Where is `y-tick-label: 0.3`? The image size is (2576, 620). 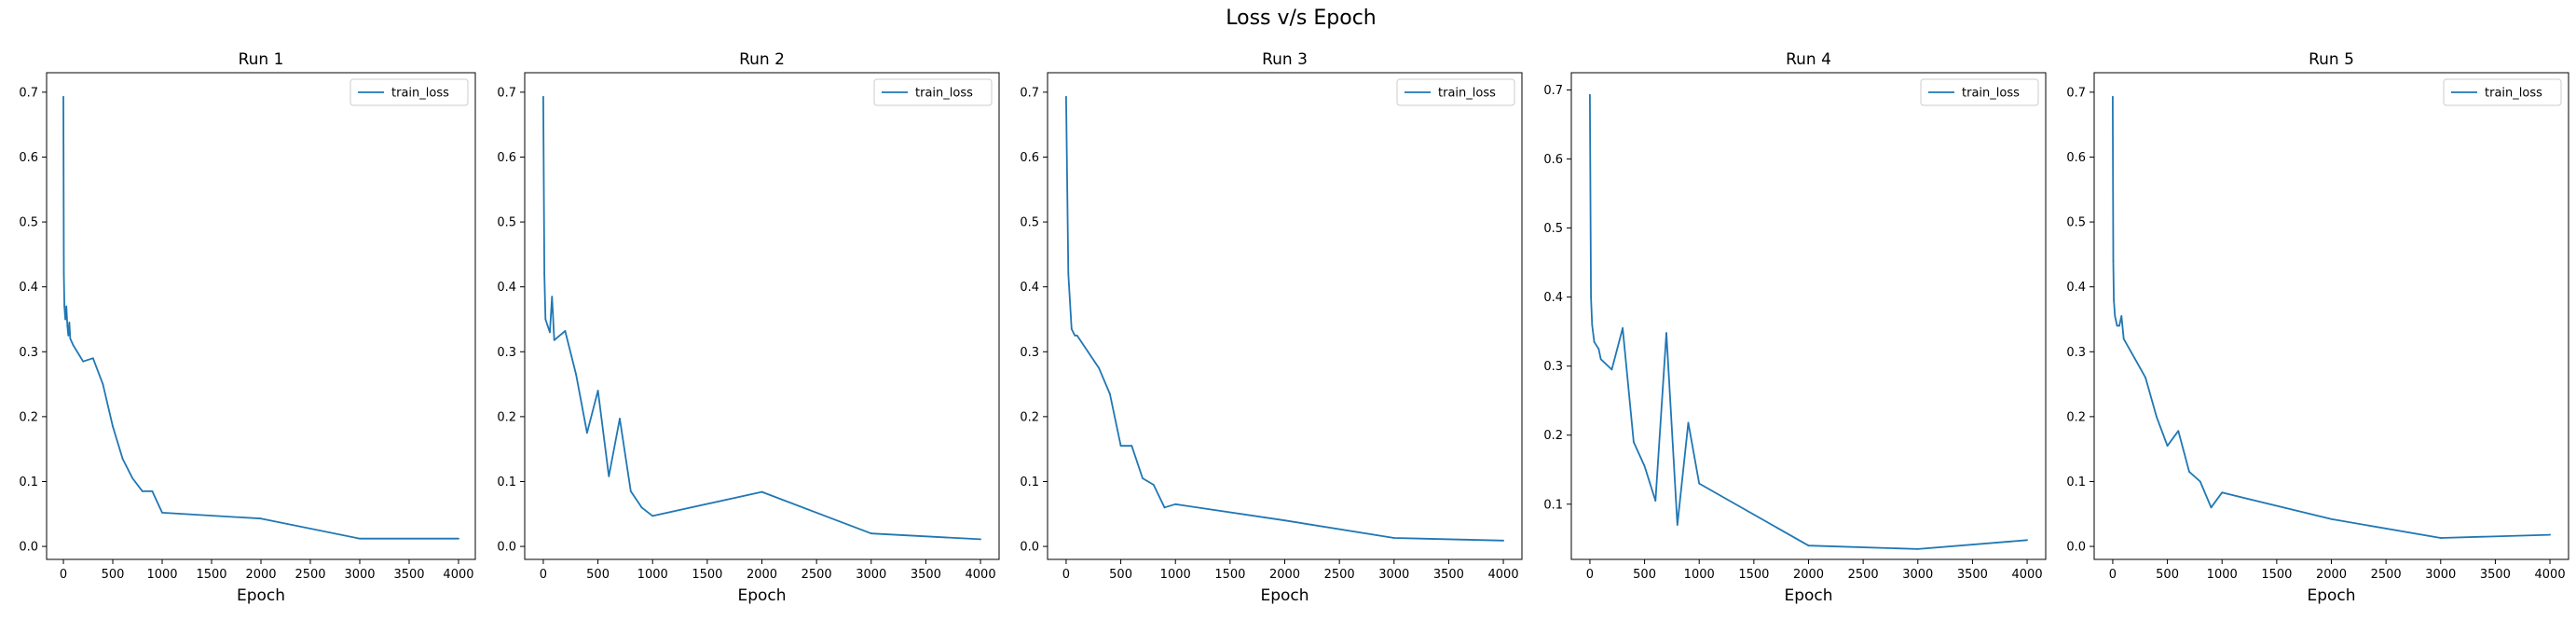 y-tick-label: 0.3 is located at coordinates (1029, 353).